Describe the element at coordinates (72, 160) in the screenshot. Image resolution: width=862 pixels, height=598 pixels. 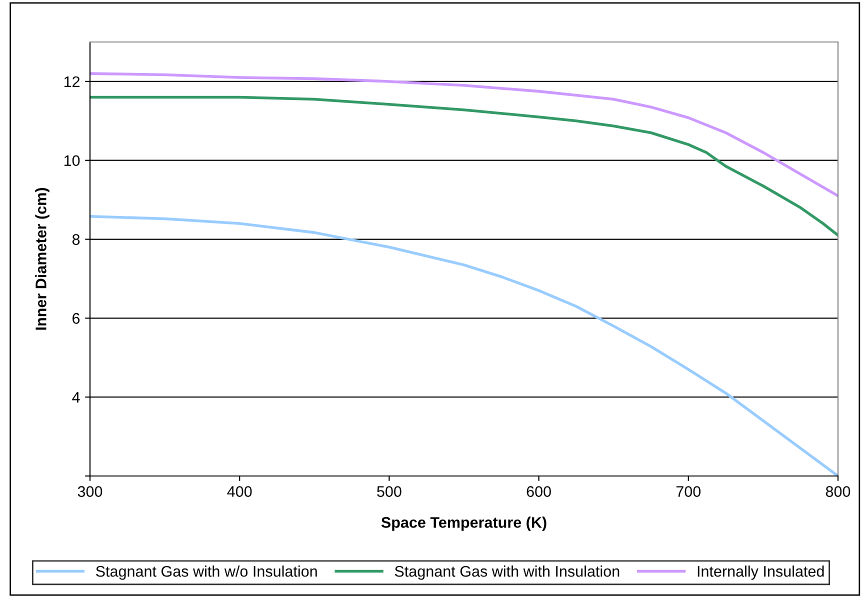
I see `y-tick-label: 10` at that location.